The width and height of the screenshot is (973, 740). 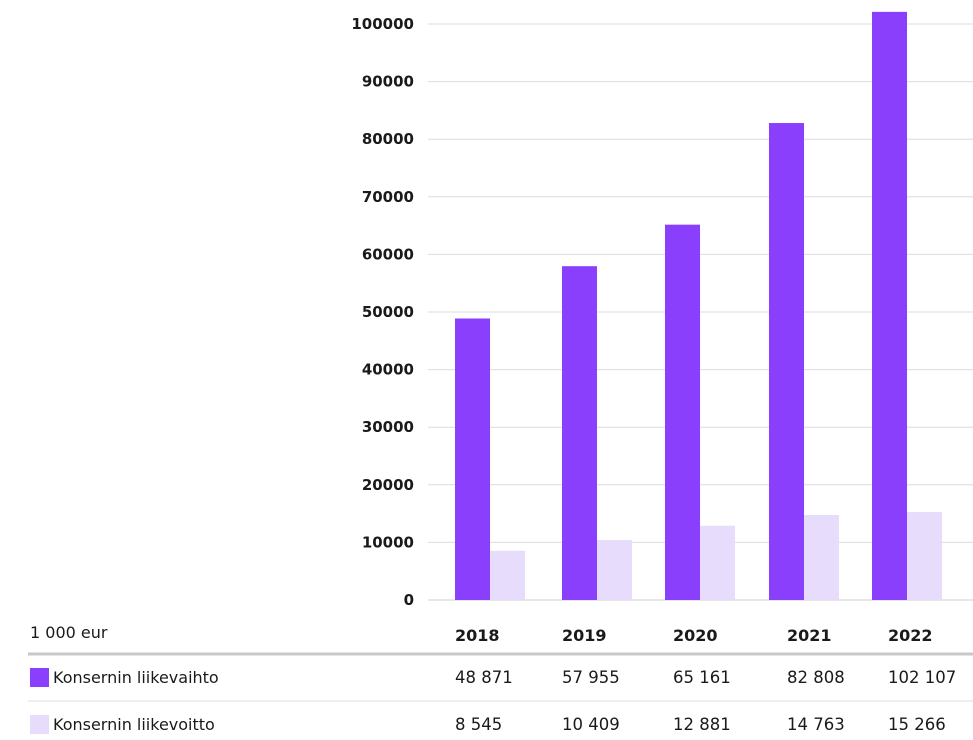 I want to click on y-tick-label: 70000, so click(x=388, y=197).